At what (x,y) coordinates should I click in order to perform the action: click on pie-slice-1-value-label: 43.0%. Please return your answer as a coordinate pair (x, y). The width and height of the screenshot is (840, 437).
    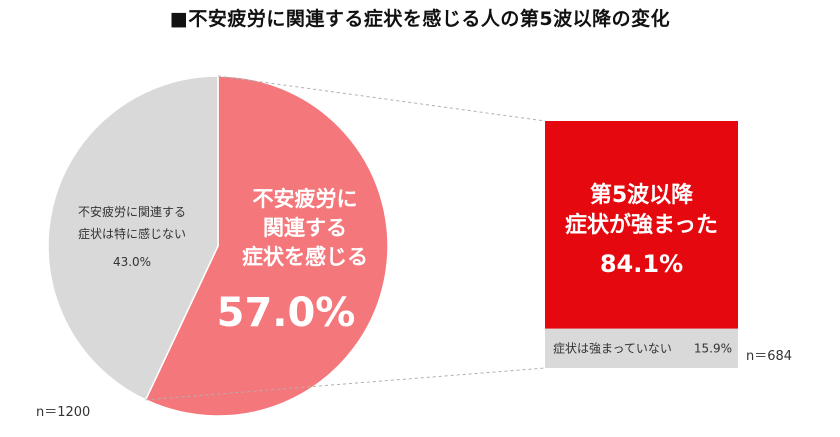
    Looking at the image, I should click on (132, 262).